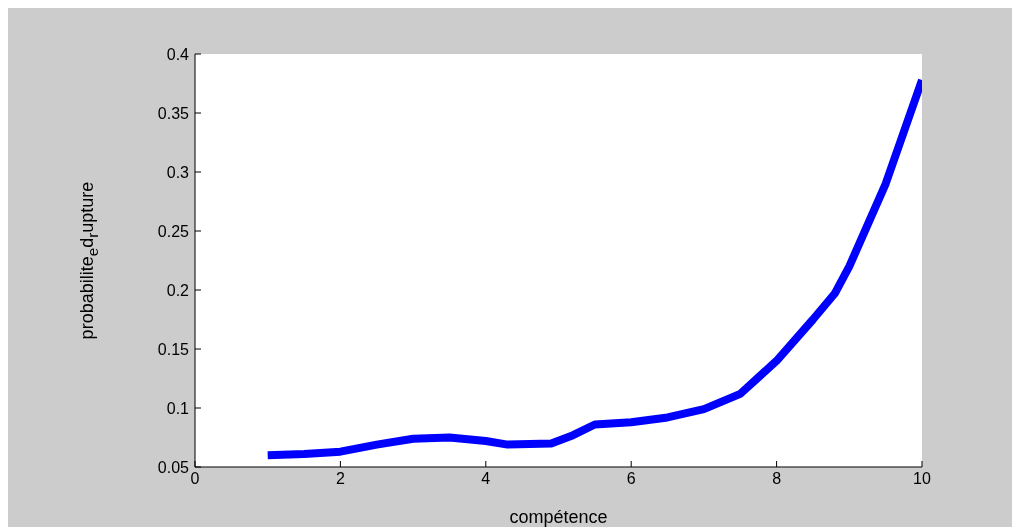 Image resolution: width=1020 pixels, height=527 pixels. What do you see at coordinates (173, 113) in the screenshot?
I see `y-tick-label: 0.35` at bounding box center [173, 113].